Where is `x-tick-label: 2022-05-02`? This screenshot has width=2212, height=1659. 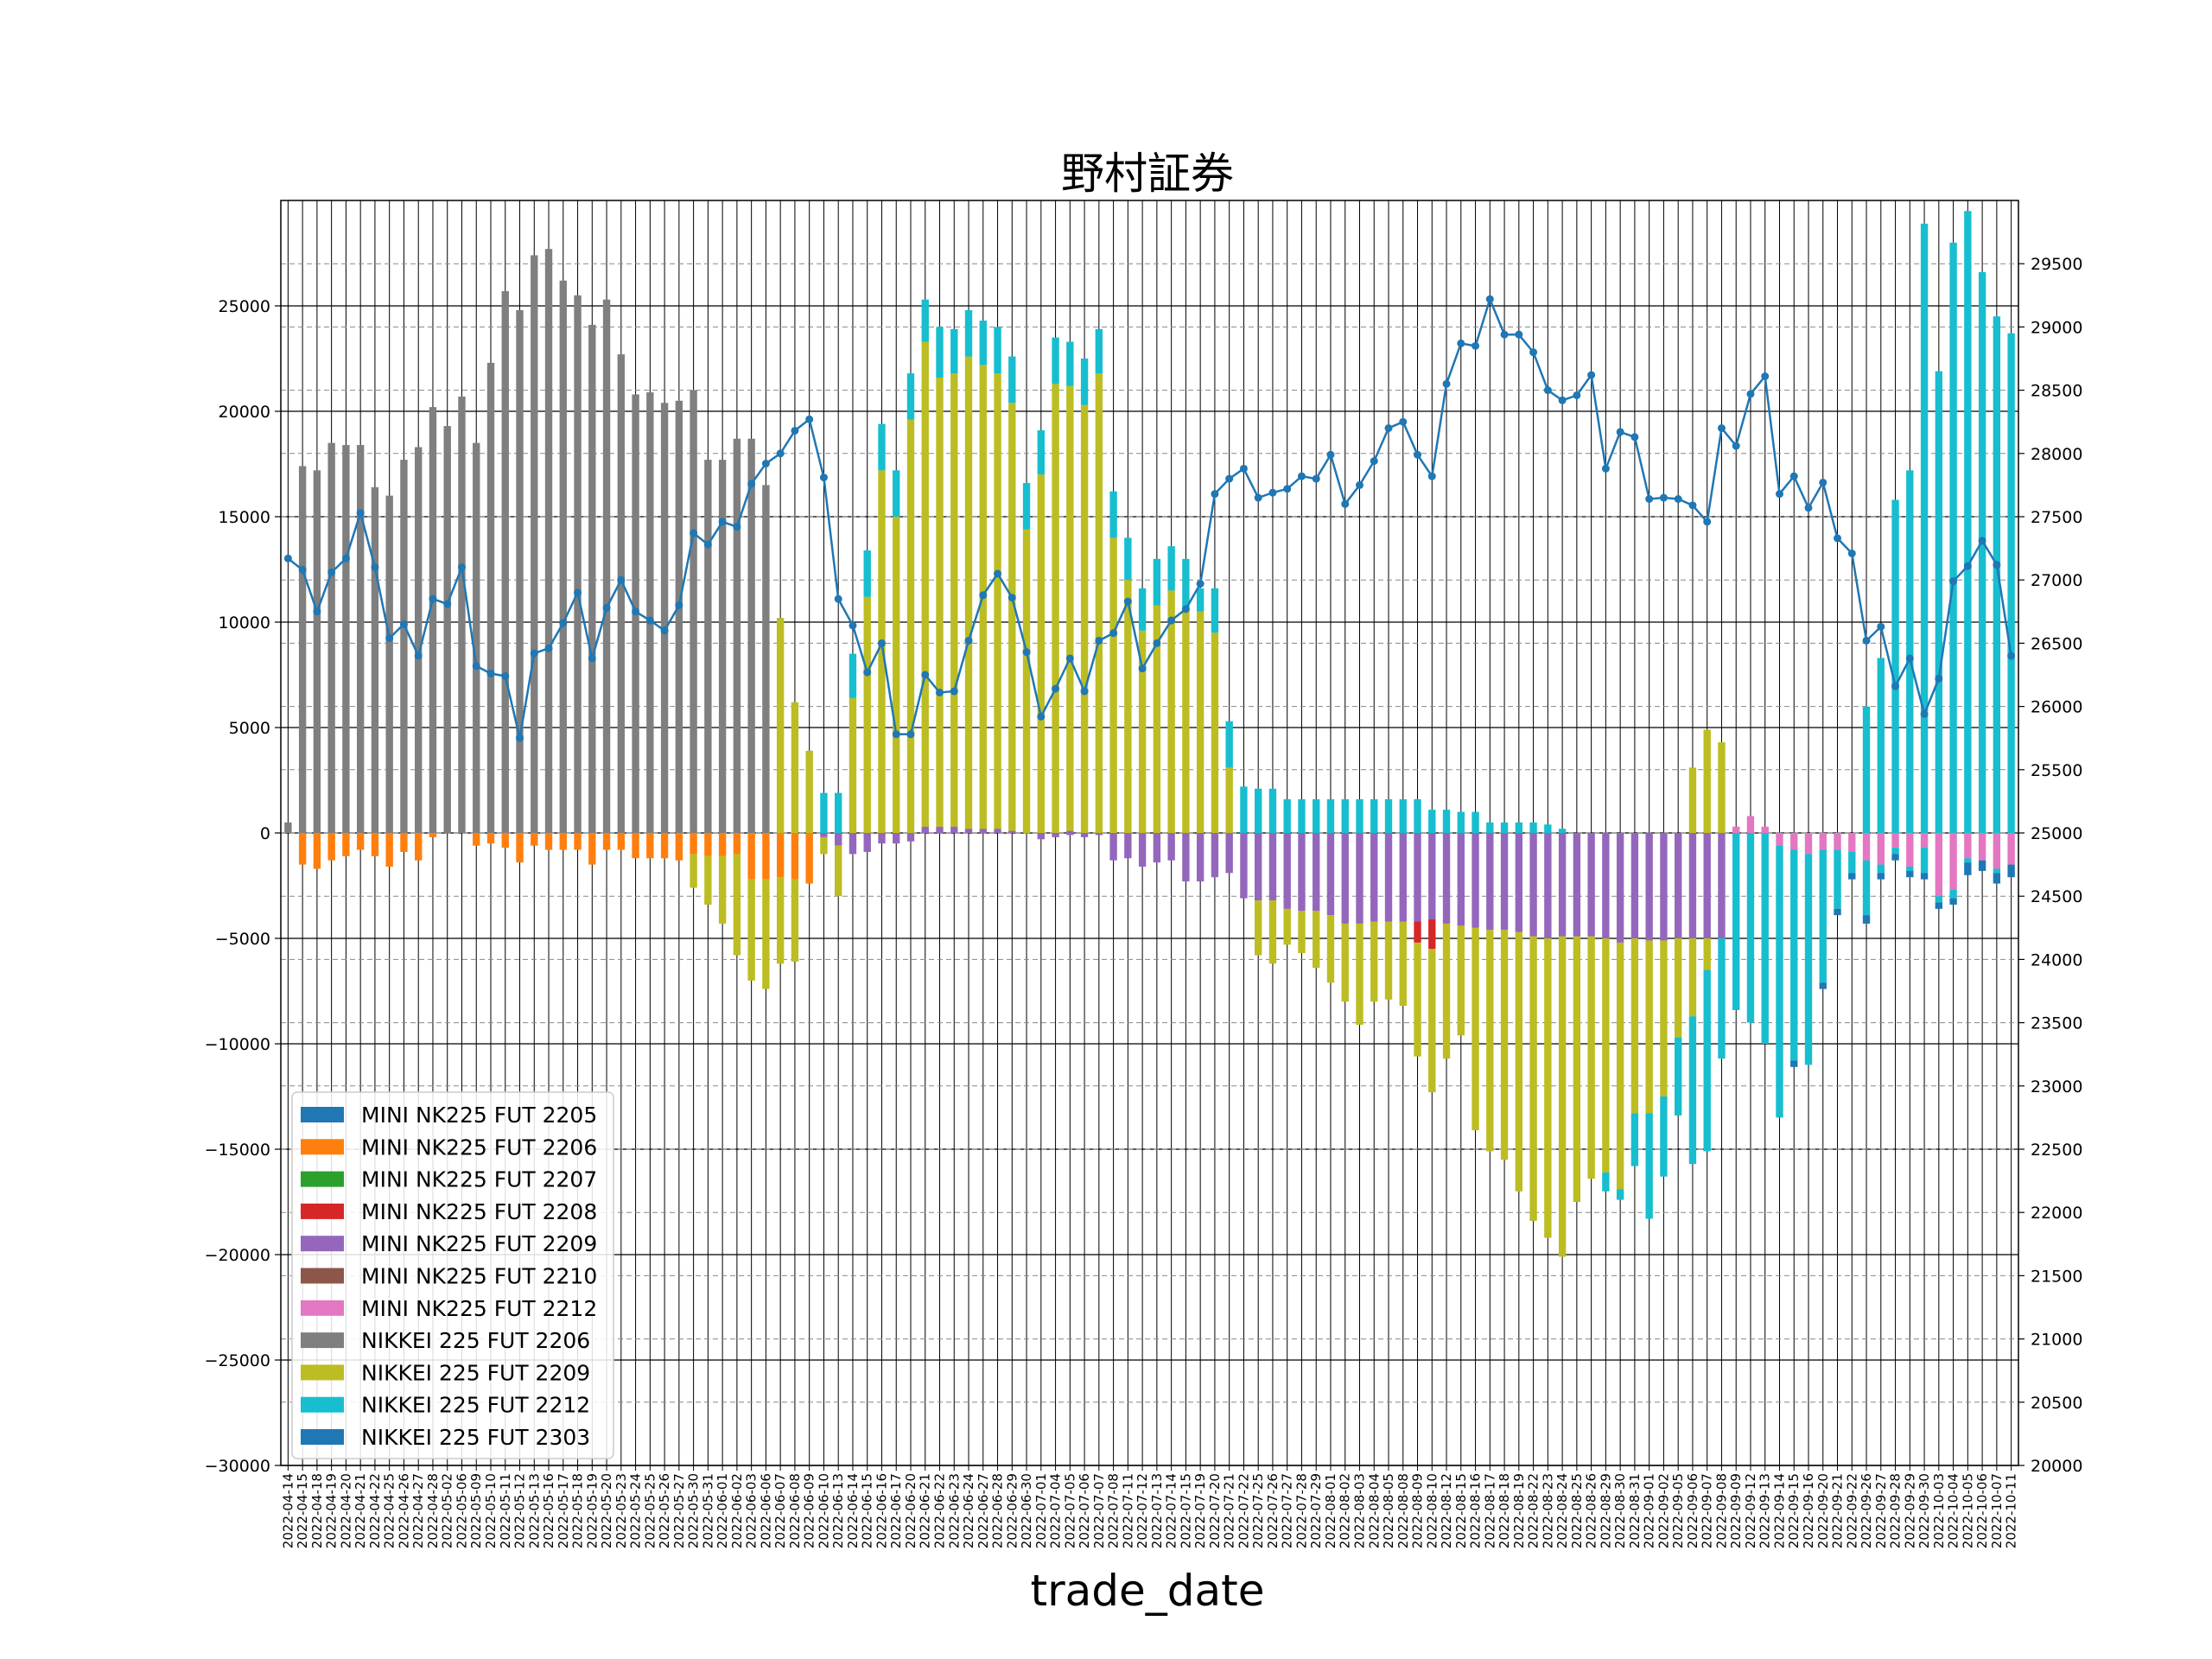
x-tick-label: 2022-05-02 is located at coordinates (448, 1510).